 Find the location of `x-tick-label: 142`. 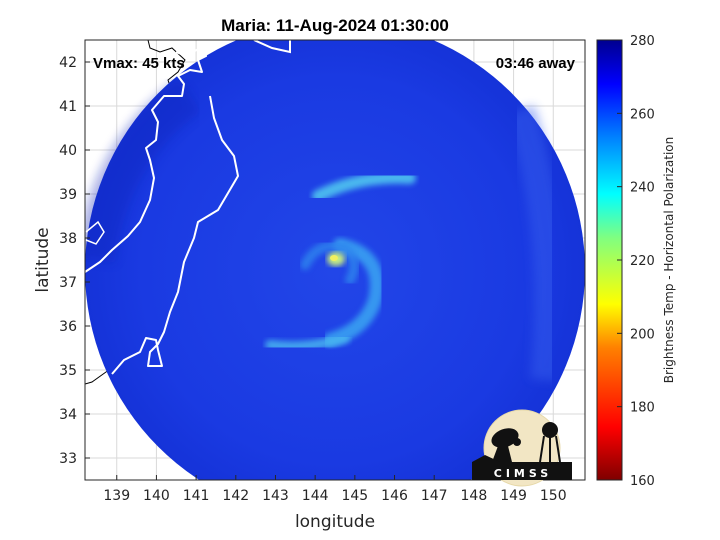

x-tick-label: 142 is located at coordinates (235, 496).